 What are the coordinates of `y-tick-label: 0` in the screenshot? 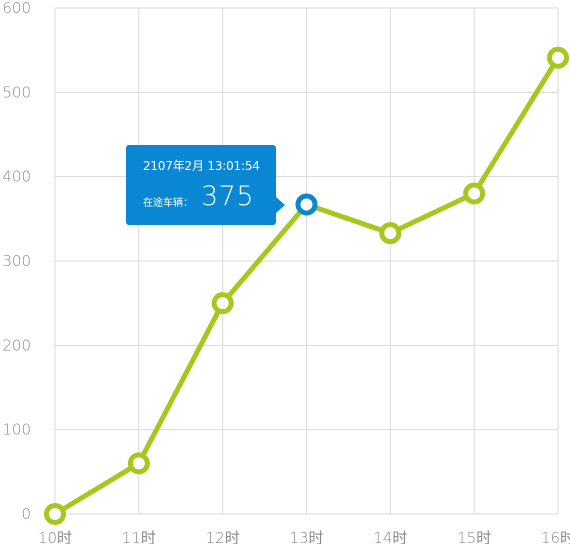 It's located at (26, 514).